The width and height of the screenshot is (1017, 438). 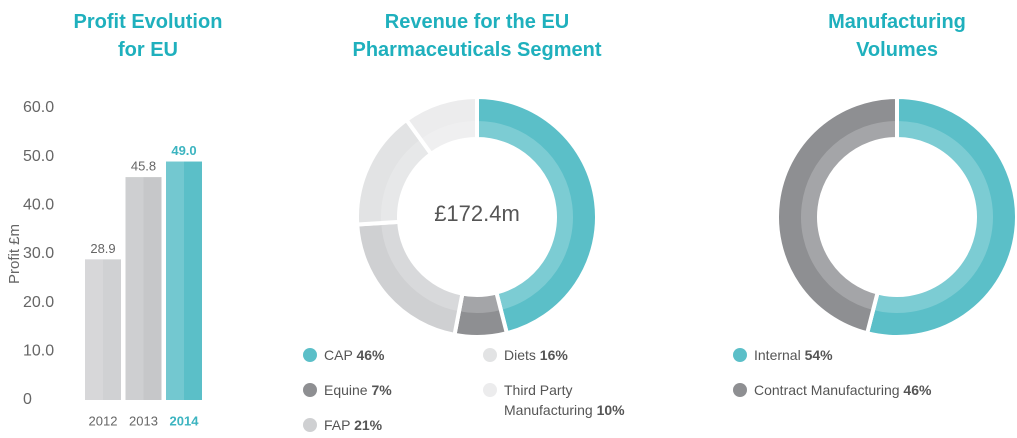 I want to click on legend-name: FAP, so click(x=337, y=425).